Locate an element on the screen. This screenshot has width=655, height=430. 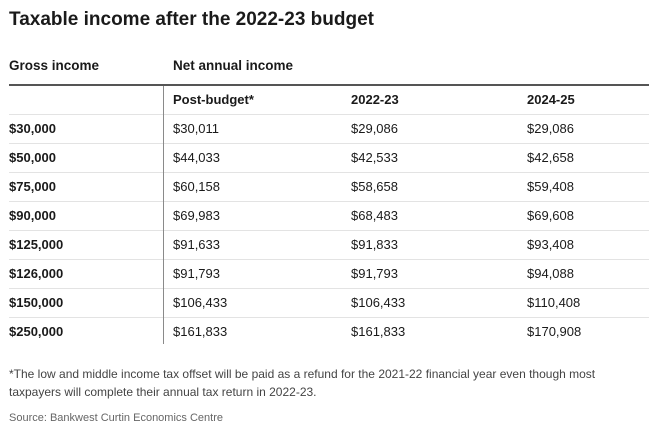
post-budget-cell: $30,011 is located at coordinates (196, 128).